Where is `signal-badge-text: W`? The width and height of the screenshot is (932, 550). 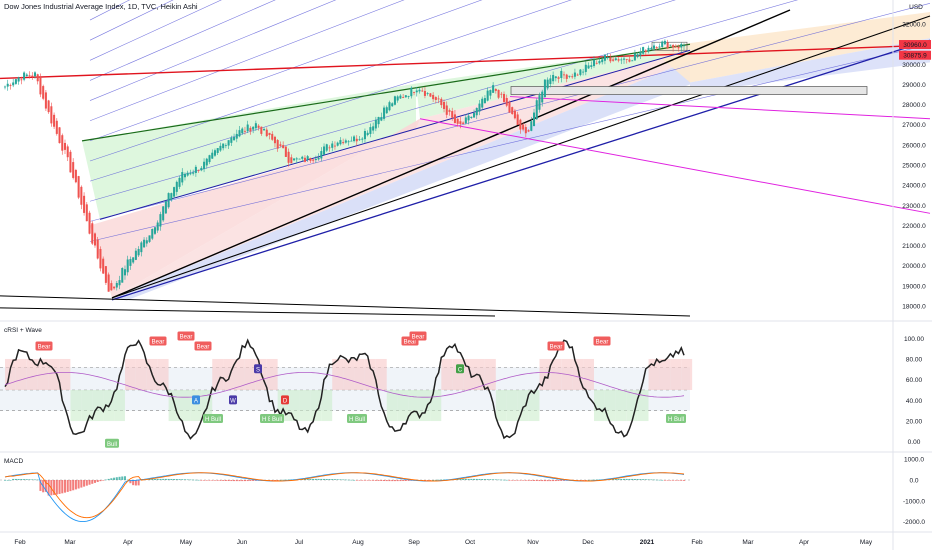 signal-badge-text: W is located at coordinates (233, 401).